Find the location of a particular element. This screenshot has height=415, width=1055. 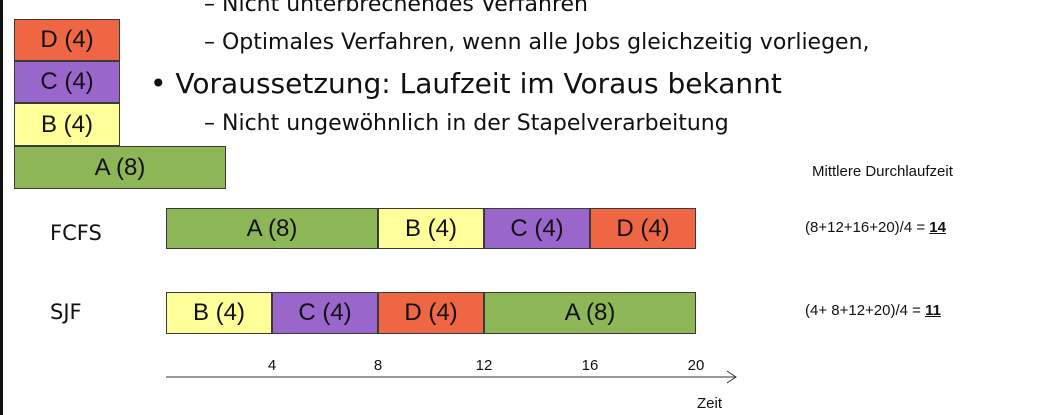

stack-job-a: A (8) is located at coordinates (120, 167).